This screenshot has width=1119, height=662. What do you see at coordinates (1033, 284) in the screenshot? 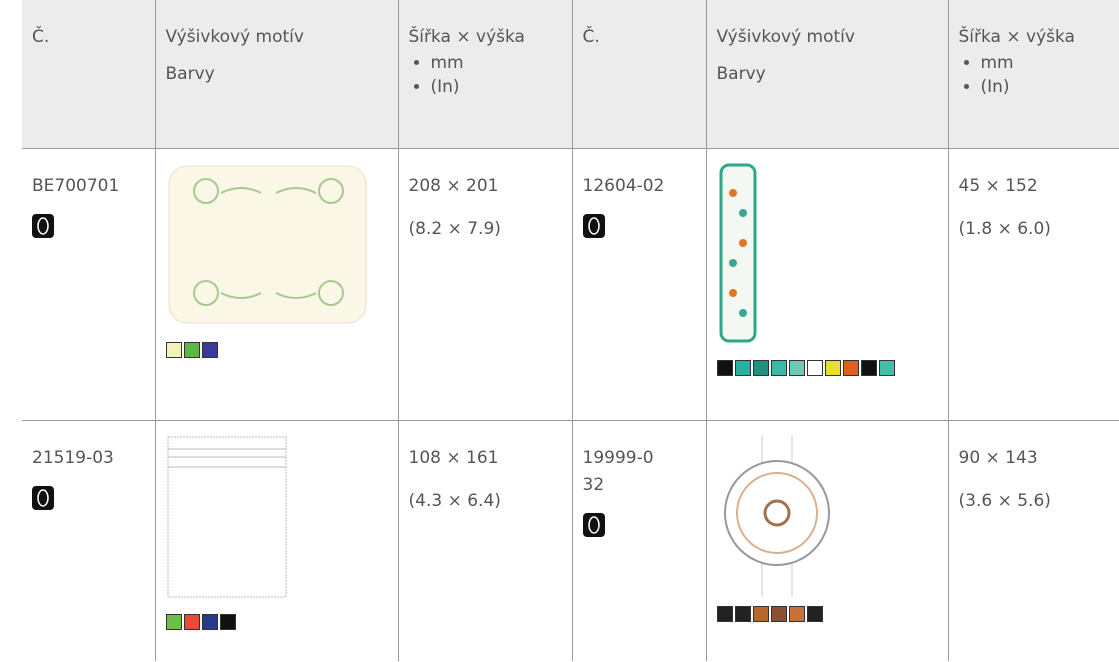
I see `cell: 45 × 152 (1.8 × 6.0)` at bounding box center [1033, 284].